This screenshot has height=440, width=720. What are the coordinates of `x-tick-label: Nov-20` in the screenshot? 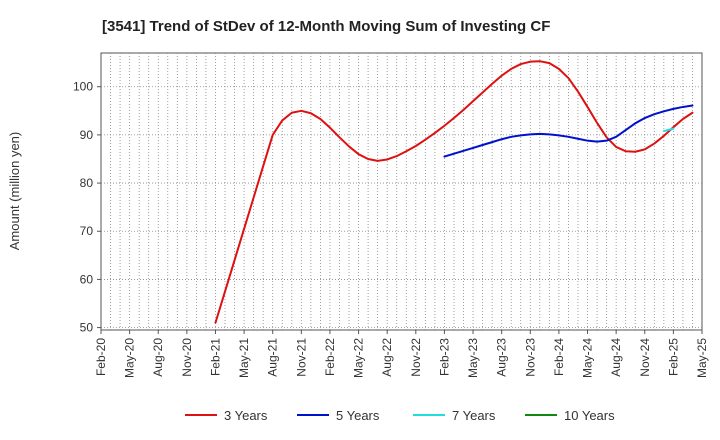 It's located at (187, 357).